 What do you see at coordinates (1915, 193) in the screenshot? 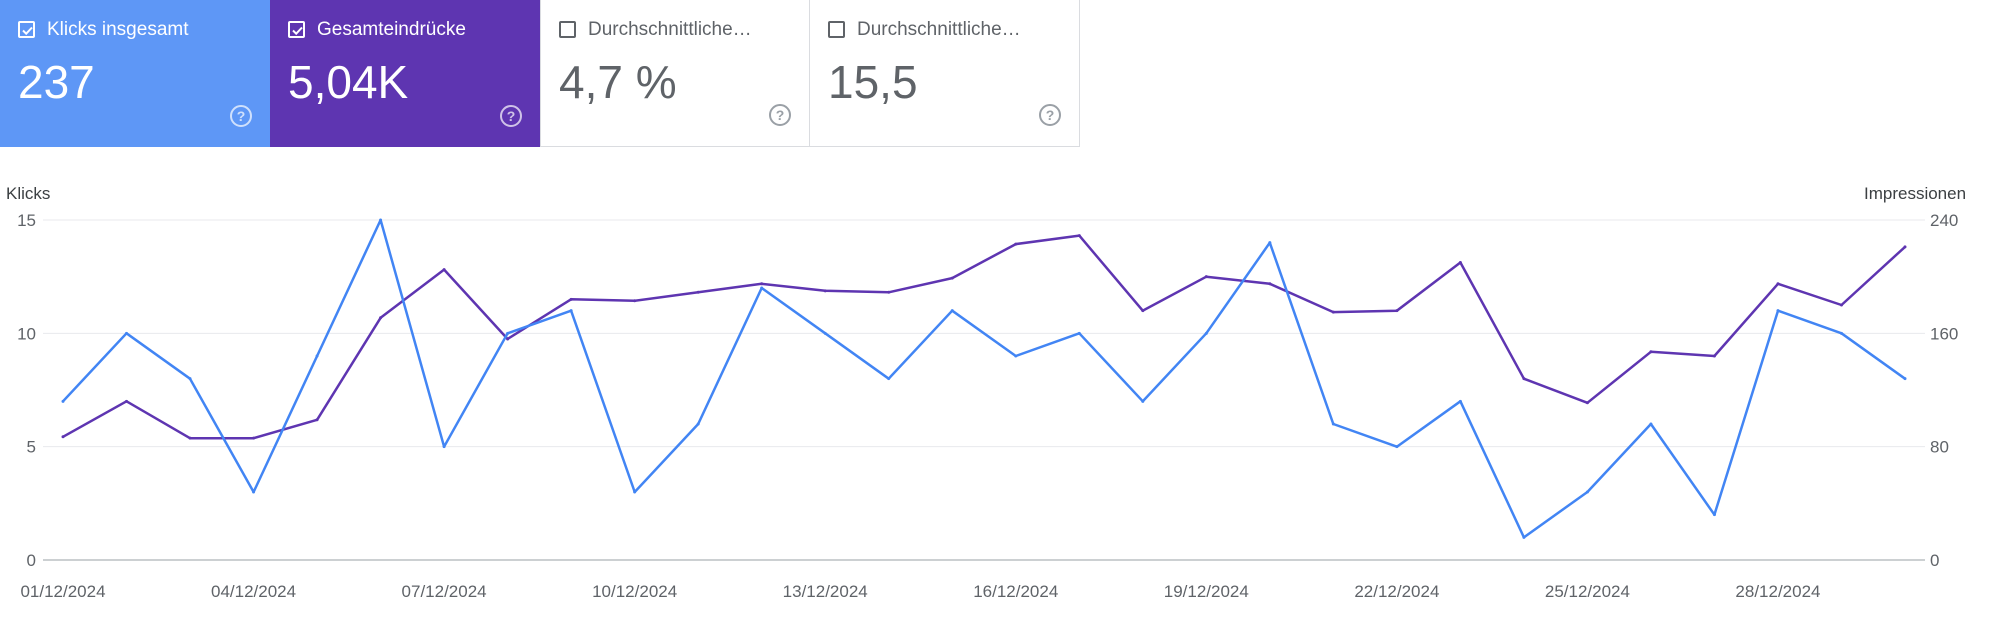
I see `right-axis-title: Impressionen` at bounding box center [1915, 193].